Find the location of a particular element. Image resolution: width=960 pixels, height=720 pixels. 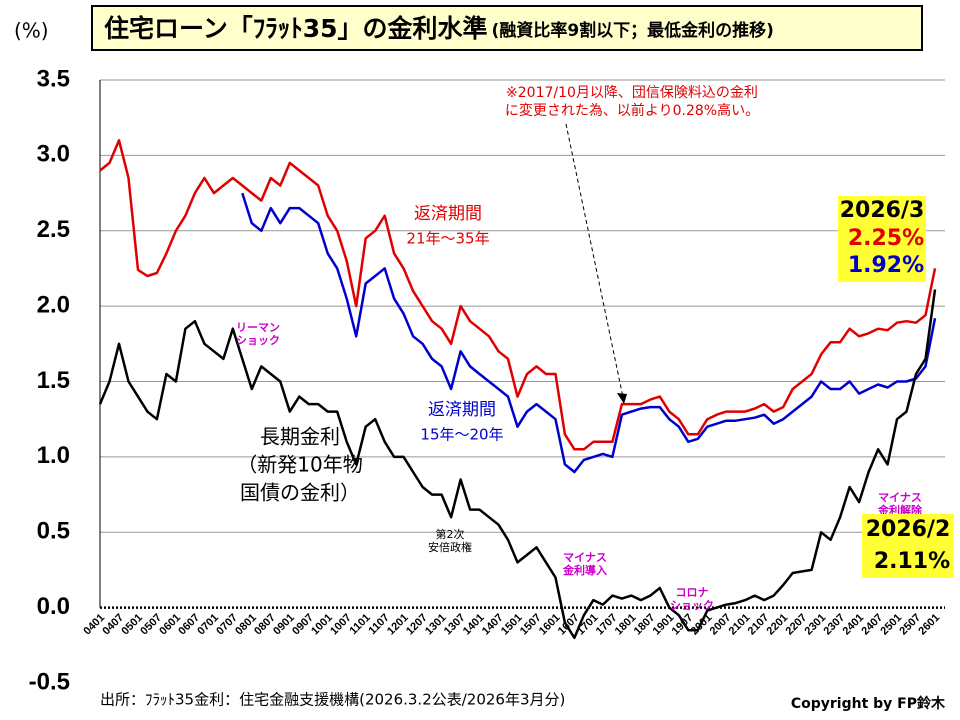

x-tick-label: 2407 is located at coordinates (872, 625).